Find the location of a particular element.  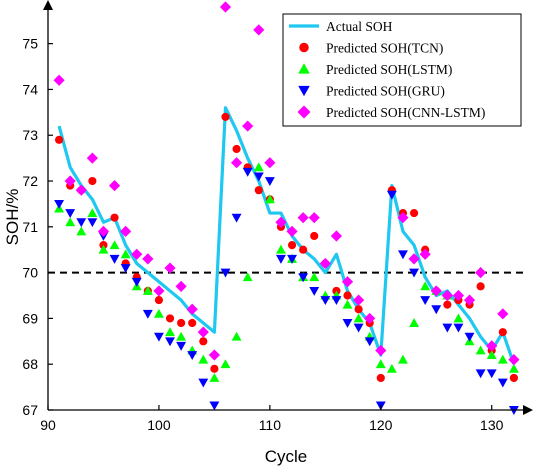

legend-swatch-predicted-soh-tcn is located at coordinates (304, 47).